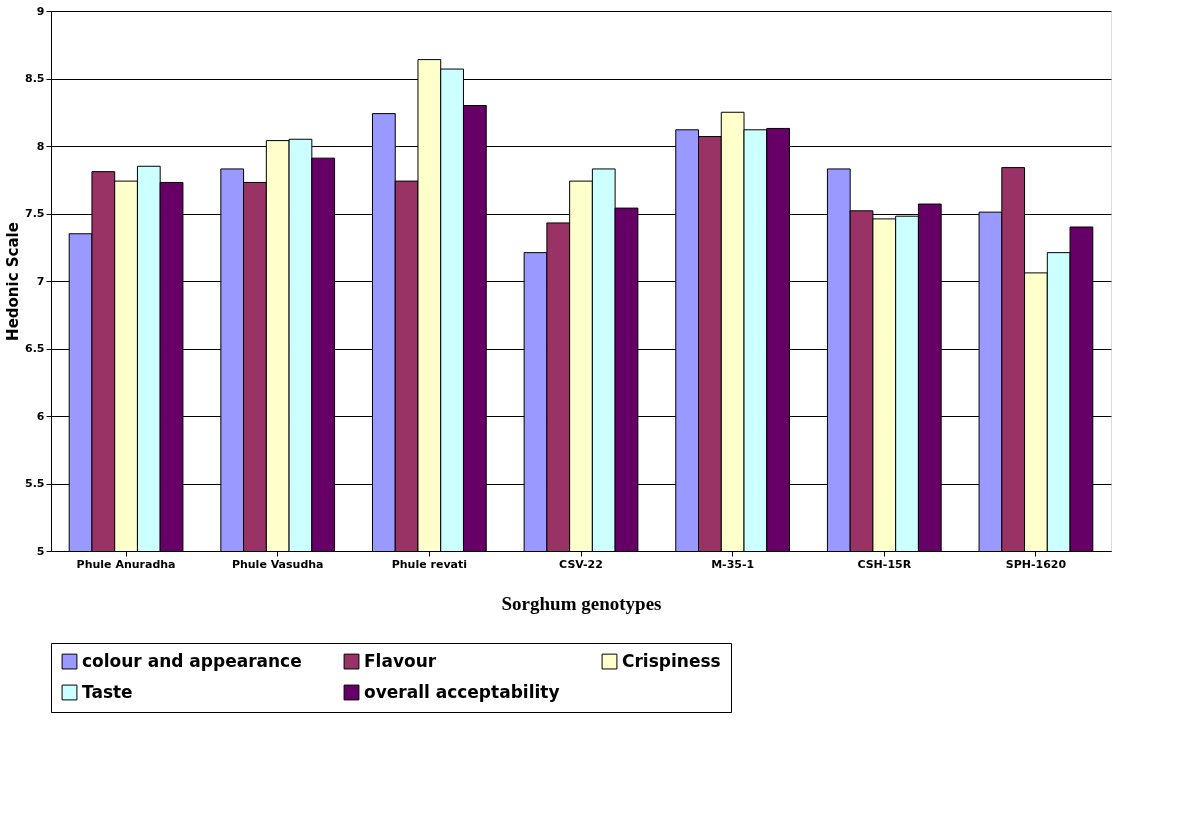  I want to click on legend-label: colour and appearance, so click(192, 660).